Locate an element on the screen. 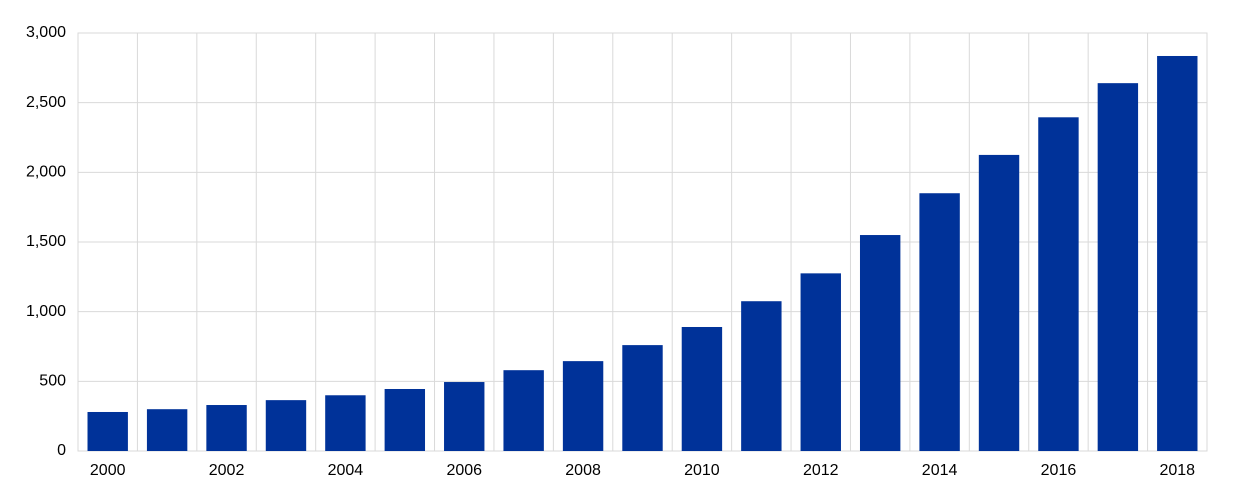 The image size is (1240, 502). y-tick-label: 500 is located at coordinates (52, 381).